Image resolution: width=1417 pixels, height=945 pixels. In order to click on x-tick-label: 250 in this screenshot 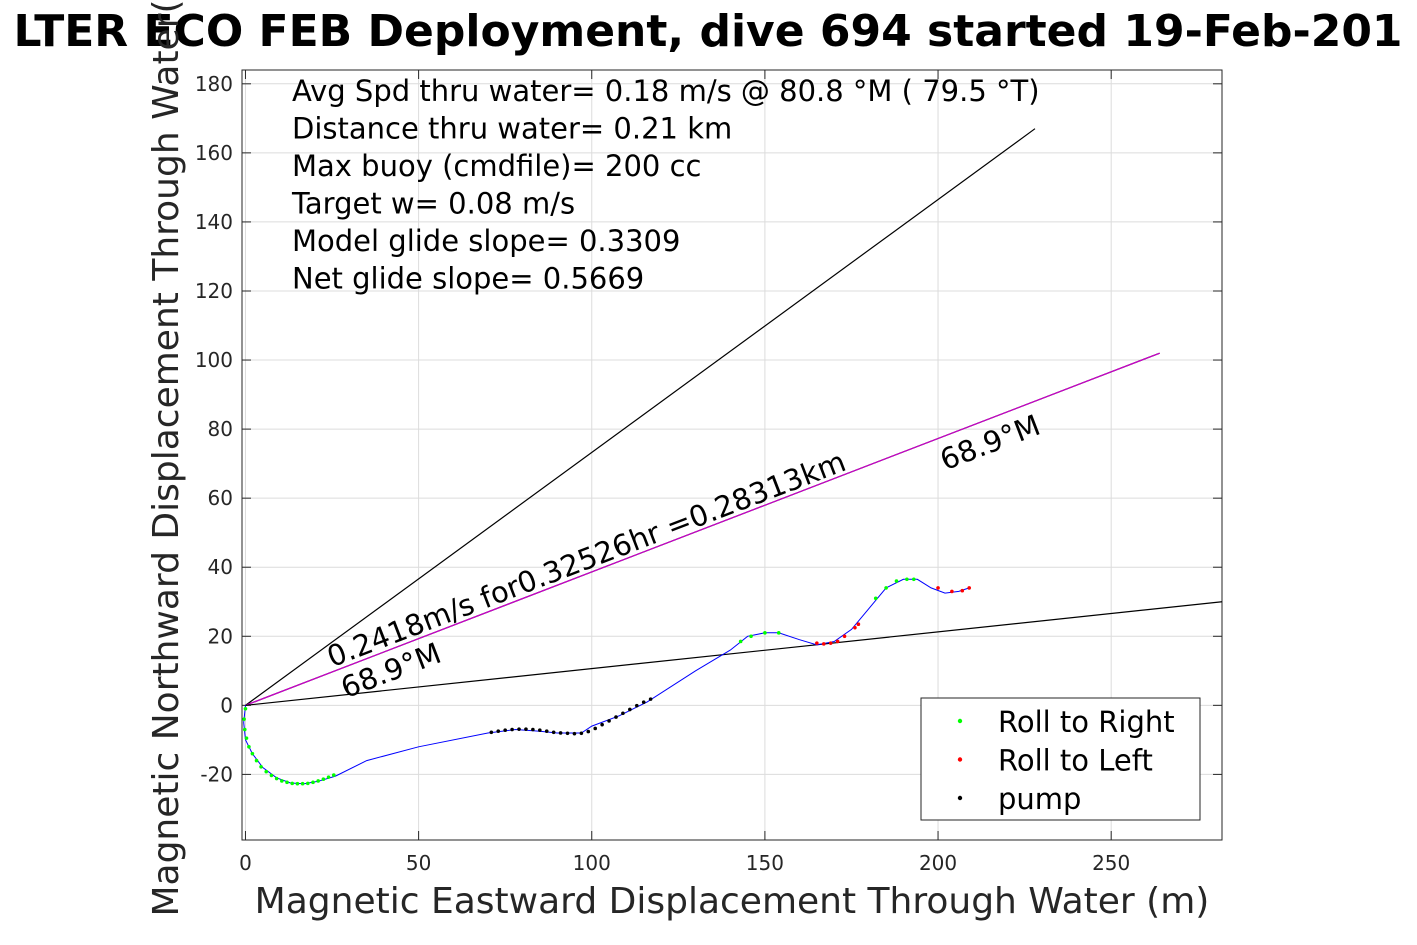, I will do `click(1111, 863)`.